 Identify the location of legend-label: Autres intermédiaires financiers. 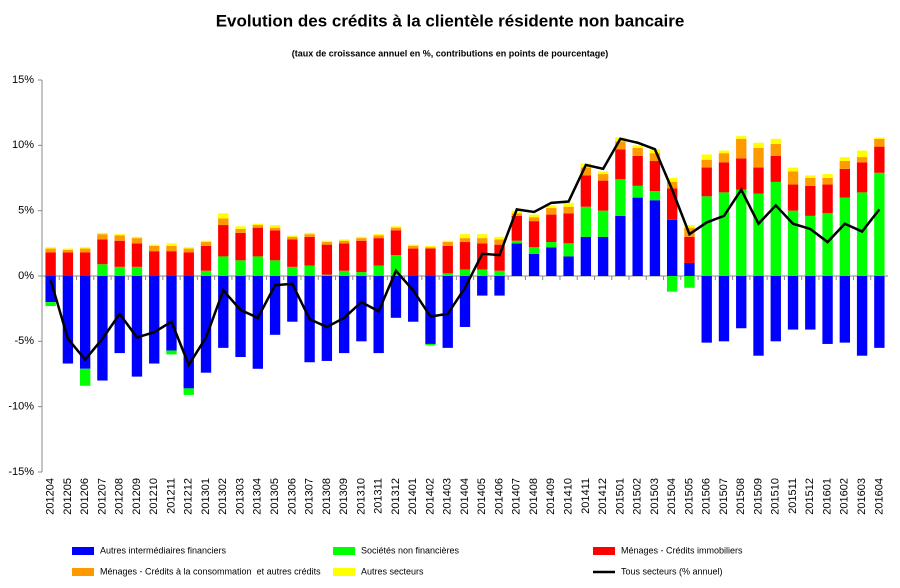
(163, 550).